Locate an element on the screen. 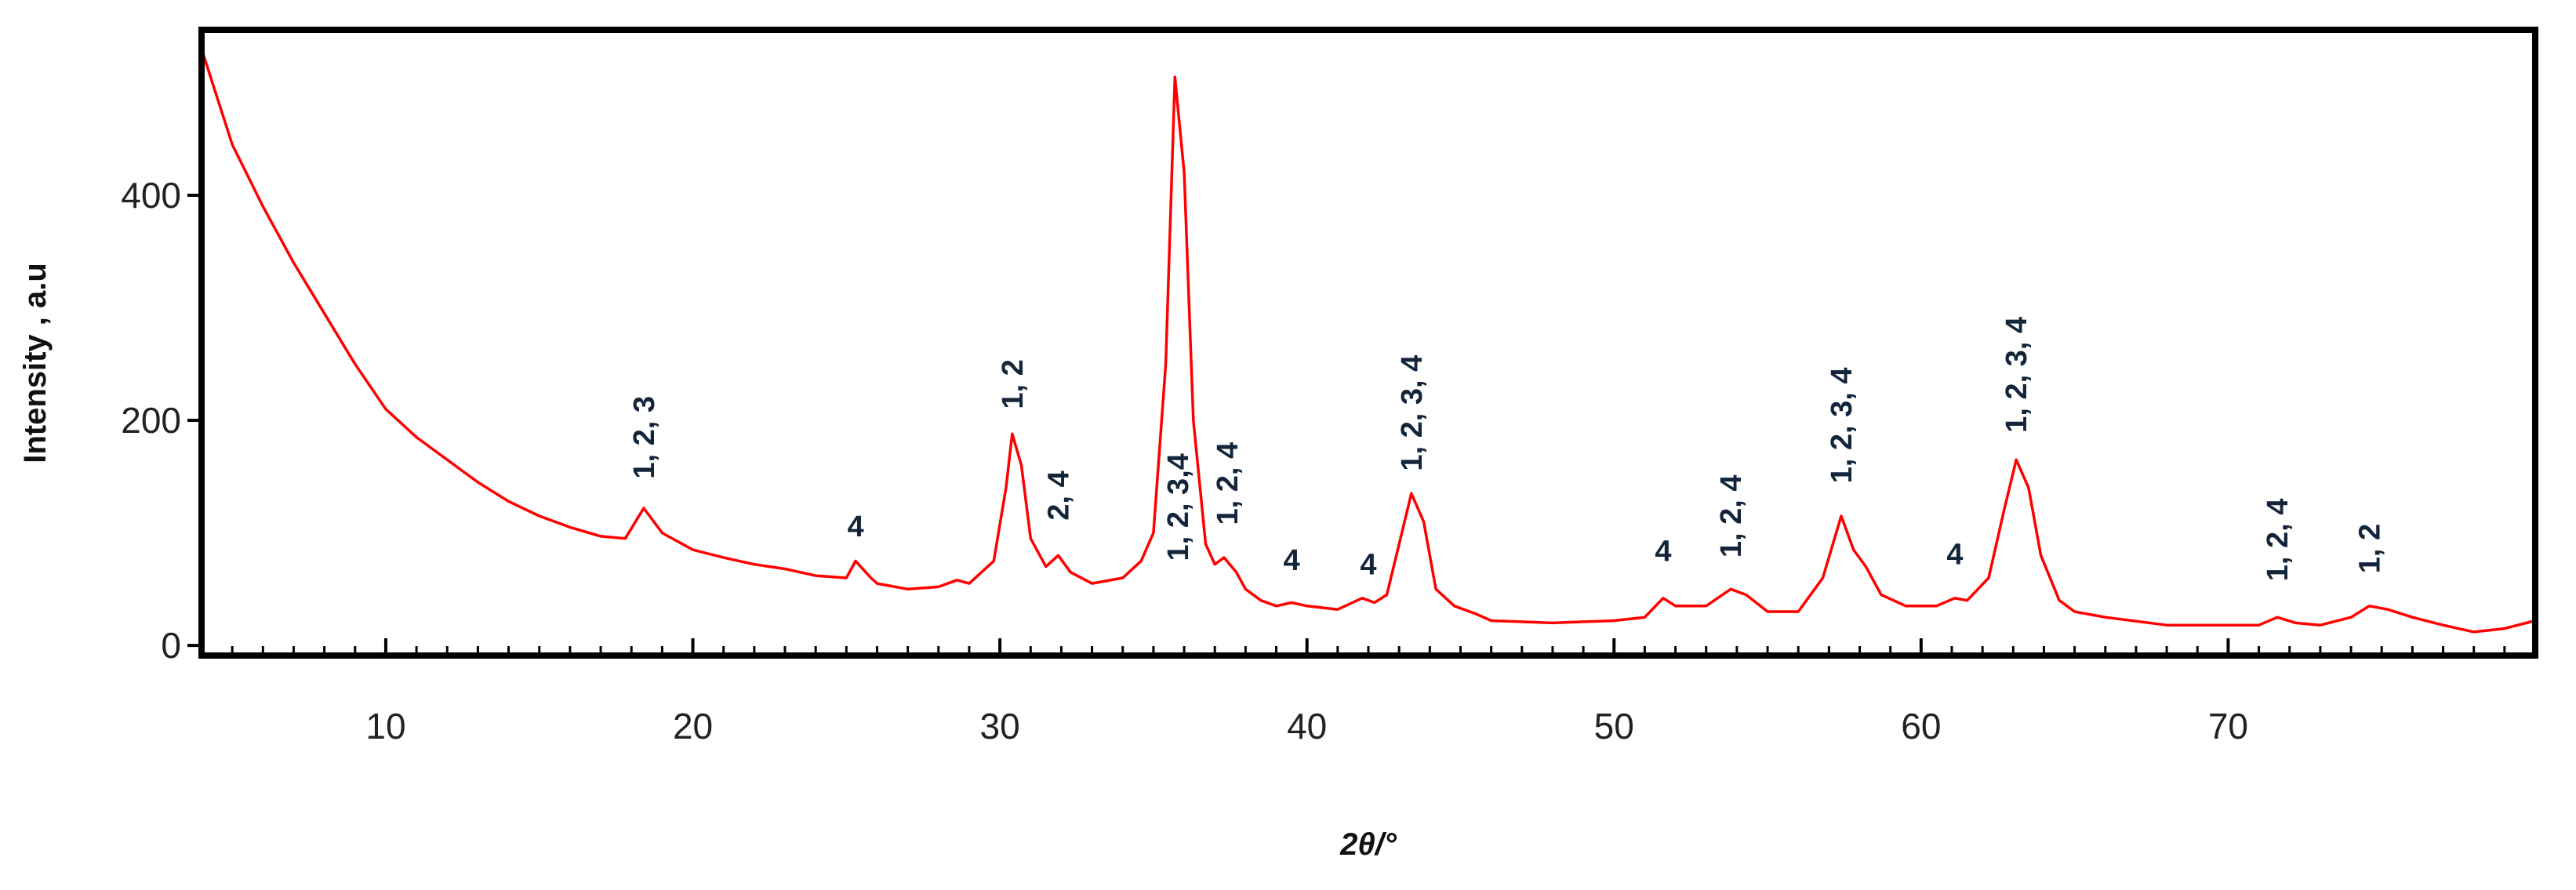 This screenshot has height=890, width=2576. y-tick-label: 200 is located at coordinates (151, 420).